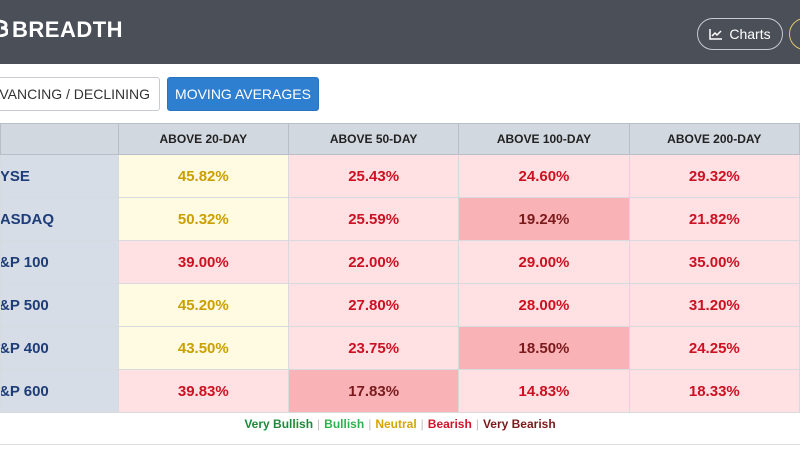 The image size is (800, 450). Describe the element at coordinates (714, 348) in the screenshot. I see `table-cell: 24.25%` at that location.